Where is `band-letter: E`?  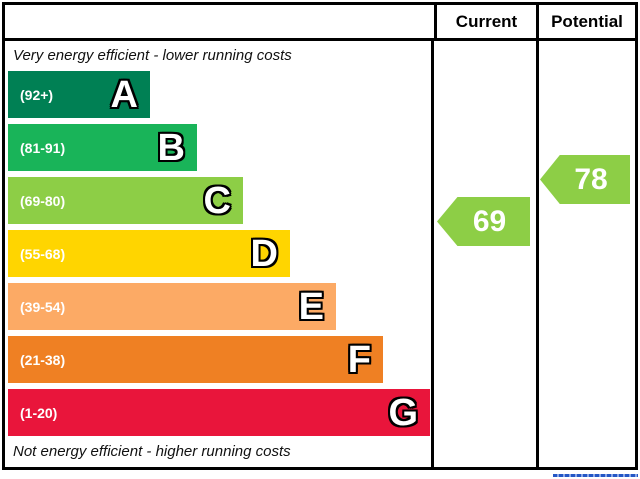 band-letter: E is located at coordinates (311, 306).